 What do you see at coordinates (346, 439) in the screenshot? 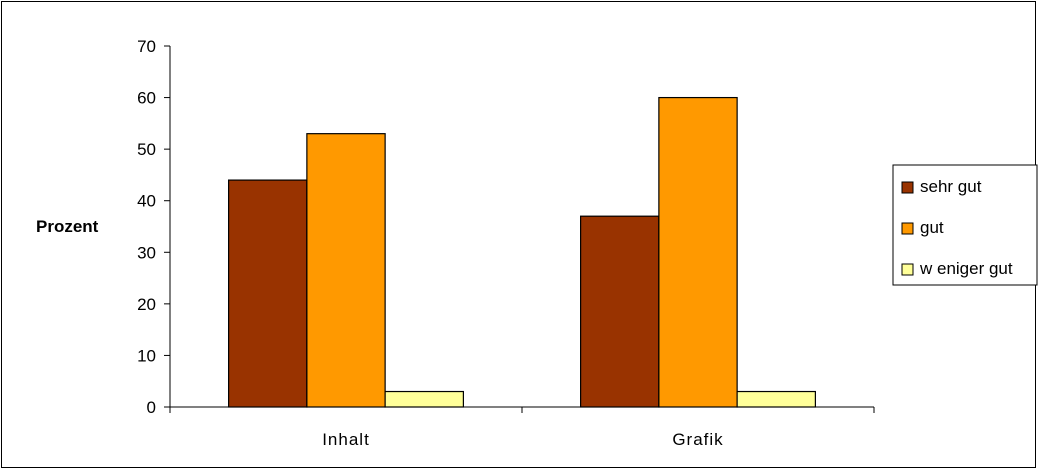
I see `x-category-label: Inhalt` at bounding box center [346, 439].